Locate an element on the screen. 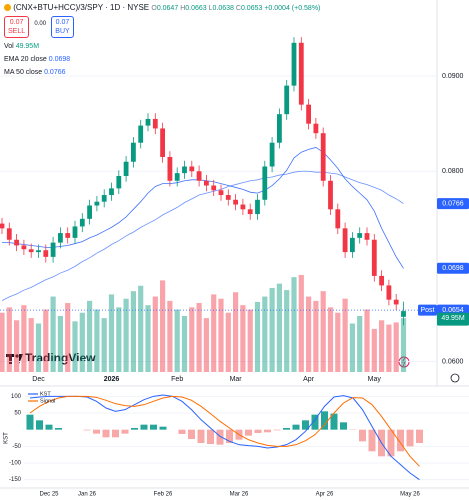 The width and height of the screenshot is (469, 500). legend-name: Vol is located at coordinates (9, 46).